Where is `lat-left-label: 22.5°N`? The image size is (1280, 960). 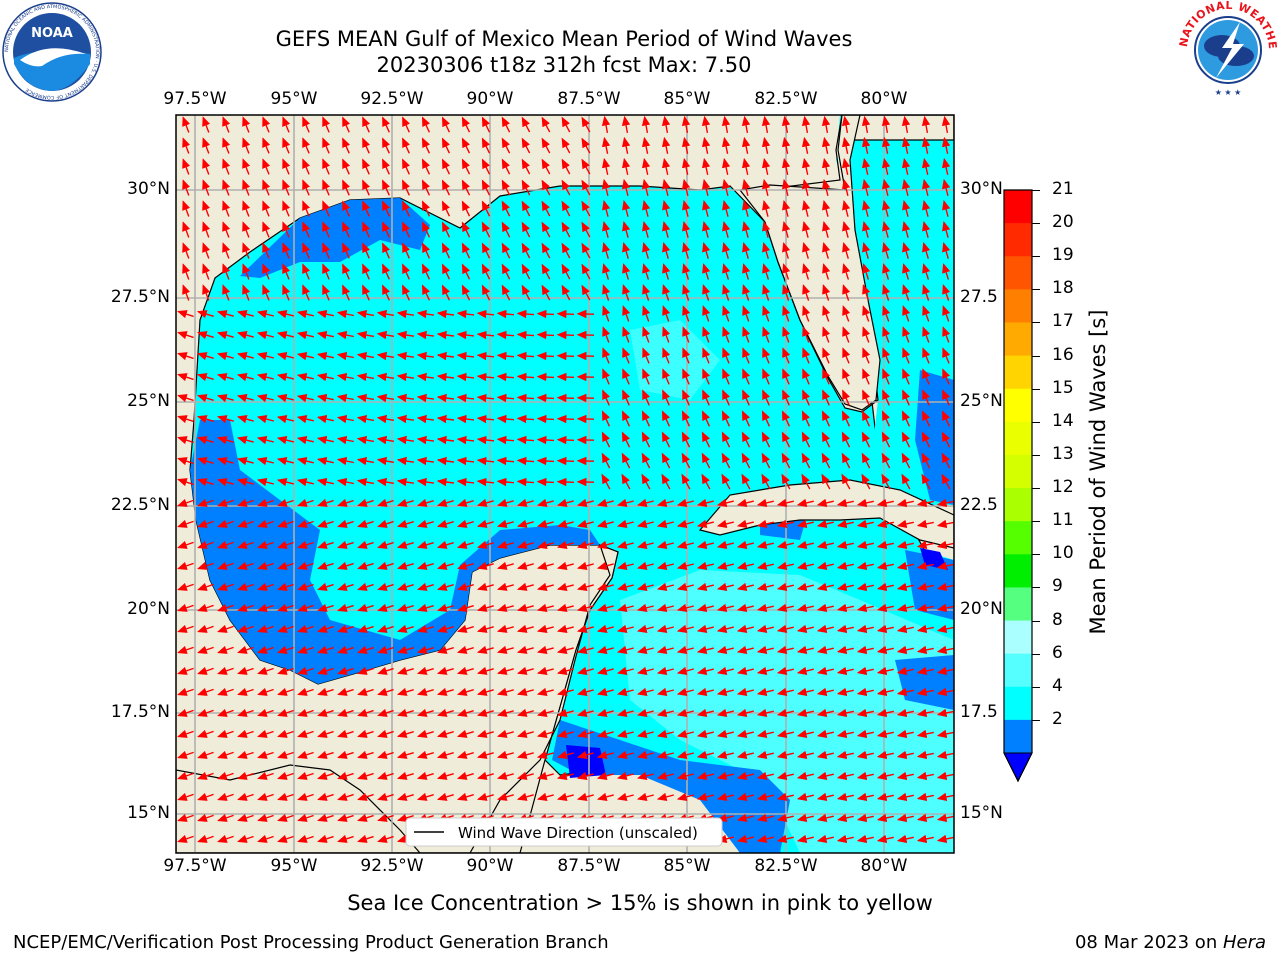 lat-left-label: 22.5°N is located at coordinates (140, 505).